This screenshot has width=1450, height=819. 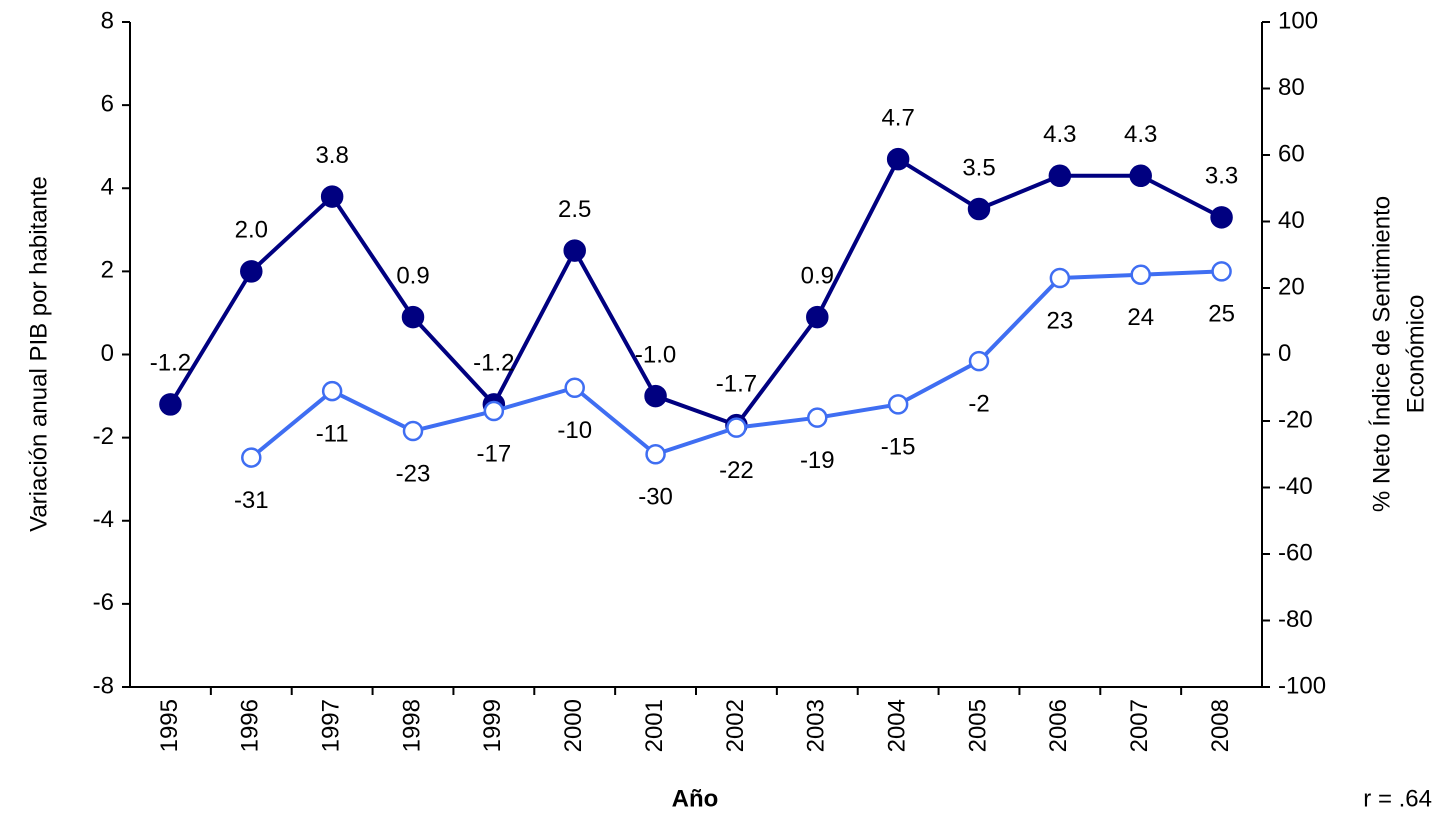 What do you see at coordinates (330, 725) in the screenshot?
I see `x-tick-label: 1997` at bounding box center [330, 725].